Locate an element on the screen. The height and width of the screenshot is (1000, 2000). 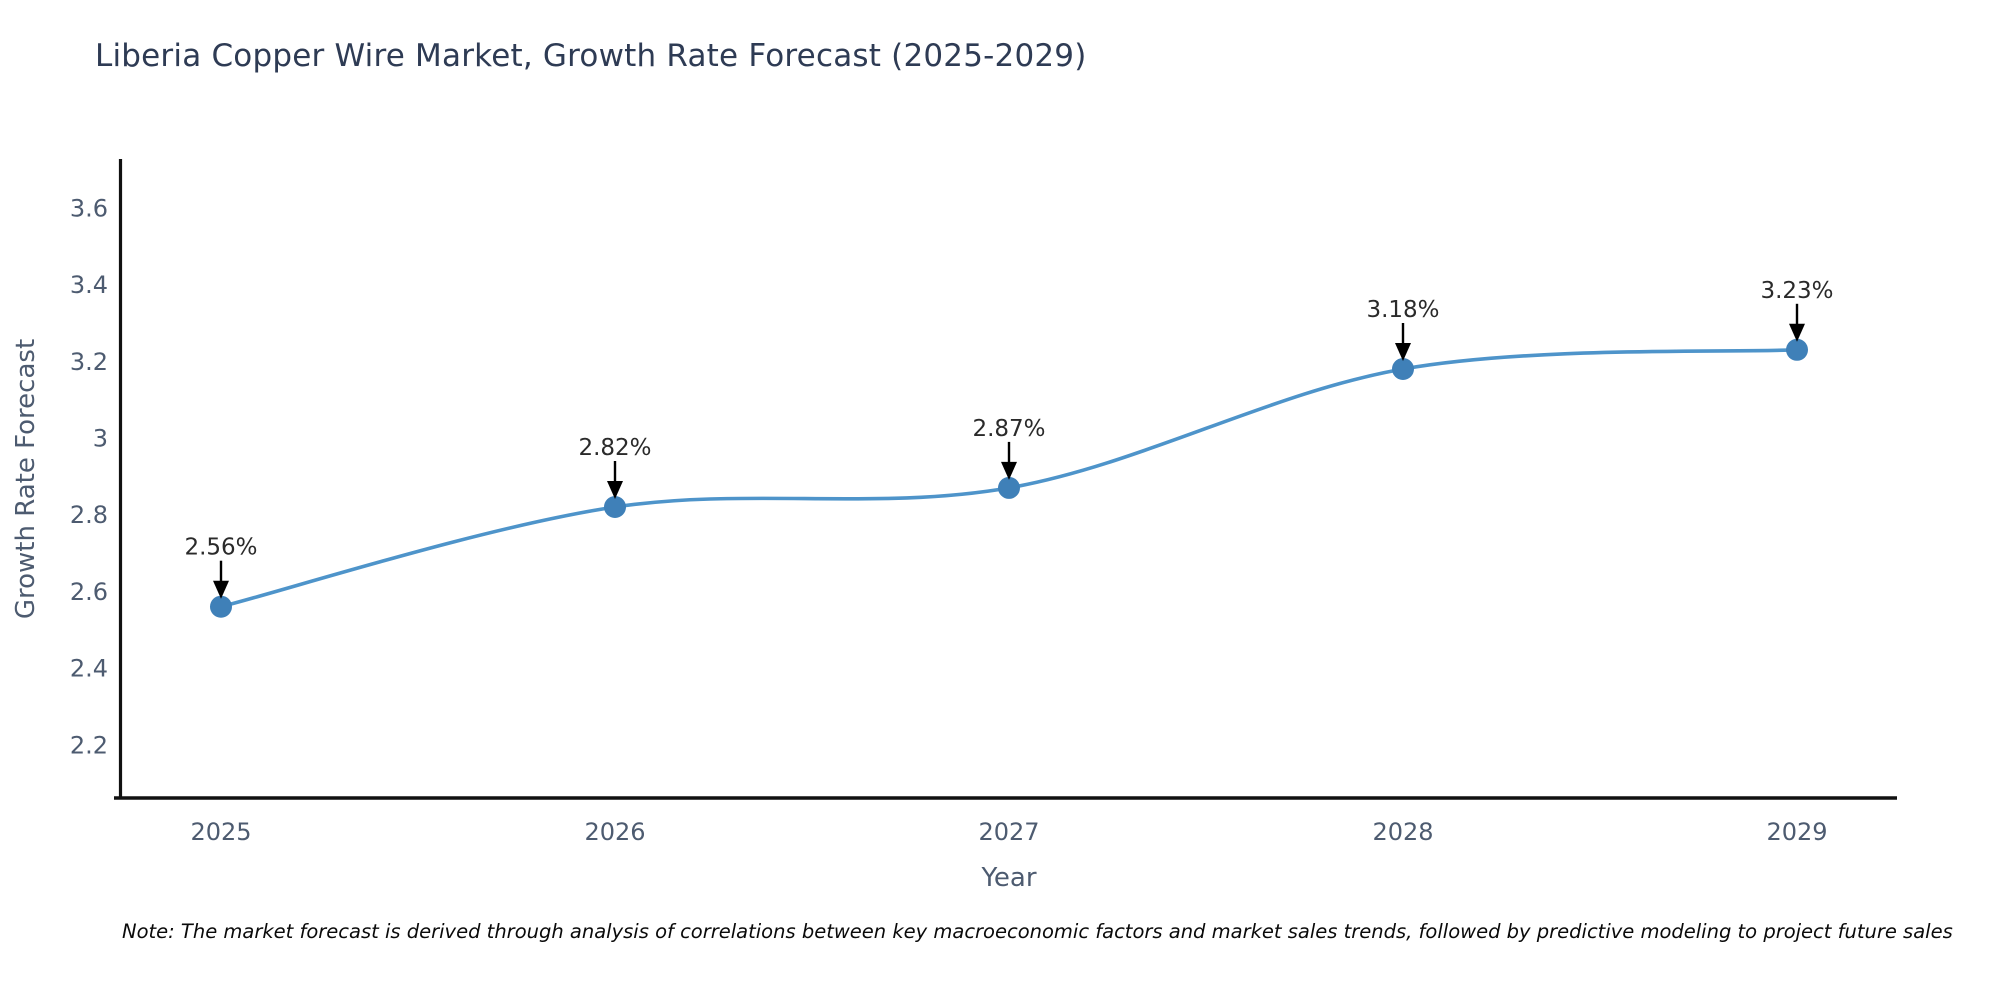
y-tick-label-3.2: 3.2 is located at coordinates (89, 362).